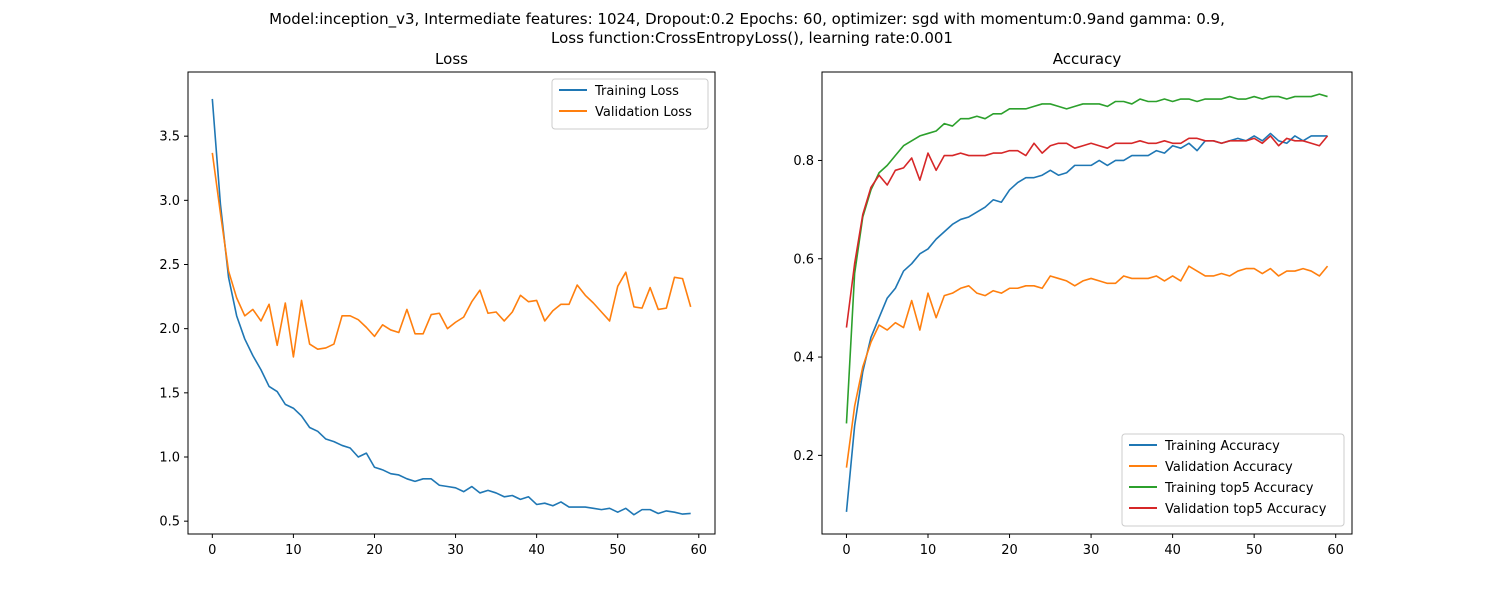  What do you see at coordinates (699, 550) in the screenshot?
I see `loss-x-tick-label: 60` at bounding box center [699, 550].